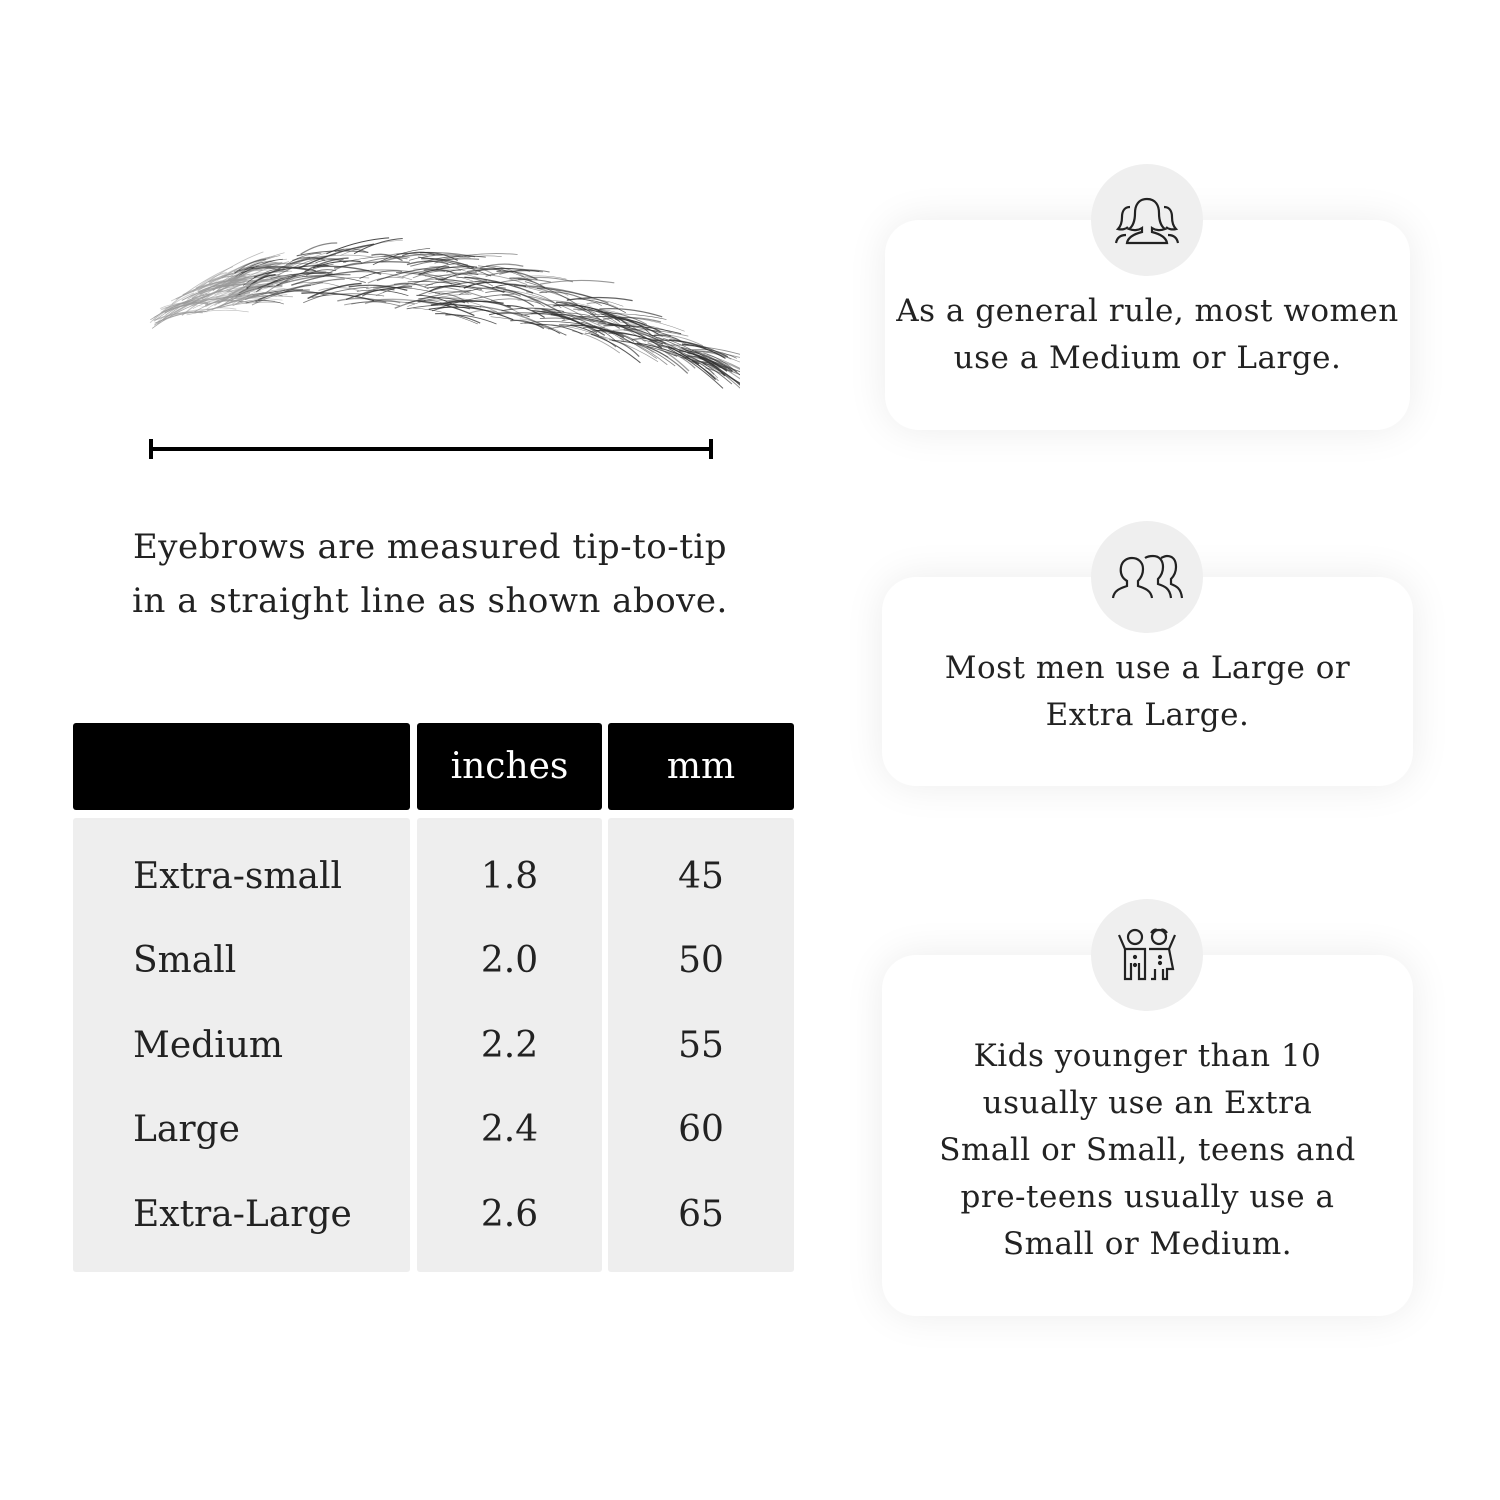 This screenshot has height=1500, width=1500. Describe the element at coordinates (509, 876) in the screenshot. I see `inches-value: 1.8` at that location.